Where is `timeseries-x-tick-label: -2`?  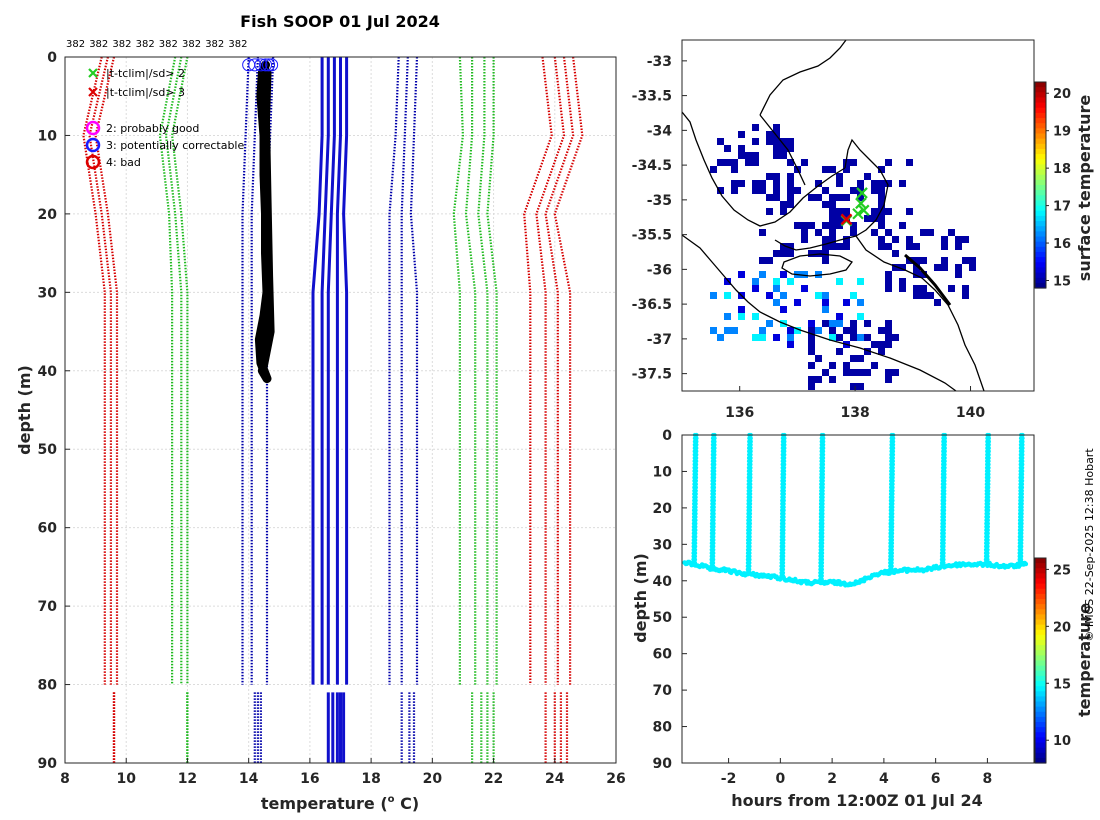
timeseries-x-tick-label: -2 is located at coordinates (729, 779).